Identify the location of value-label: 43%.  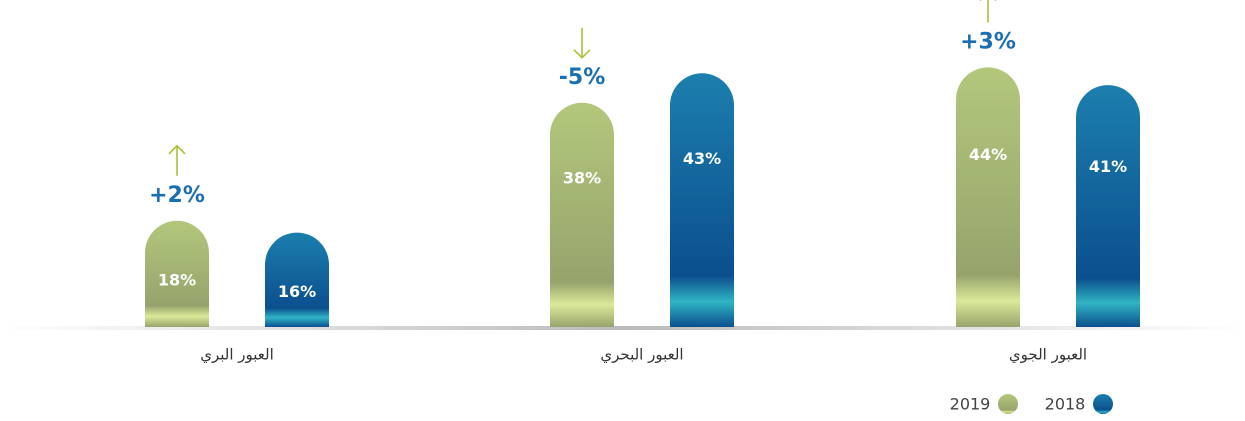
(702, 158).